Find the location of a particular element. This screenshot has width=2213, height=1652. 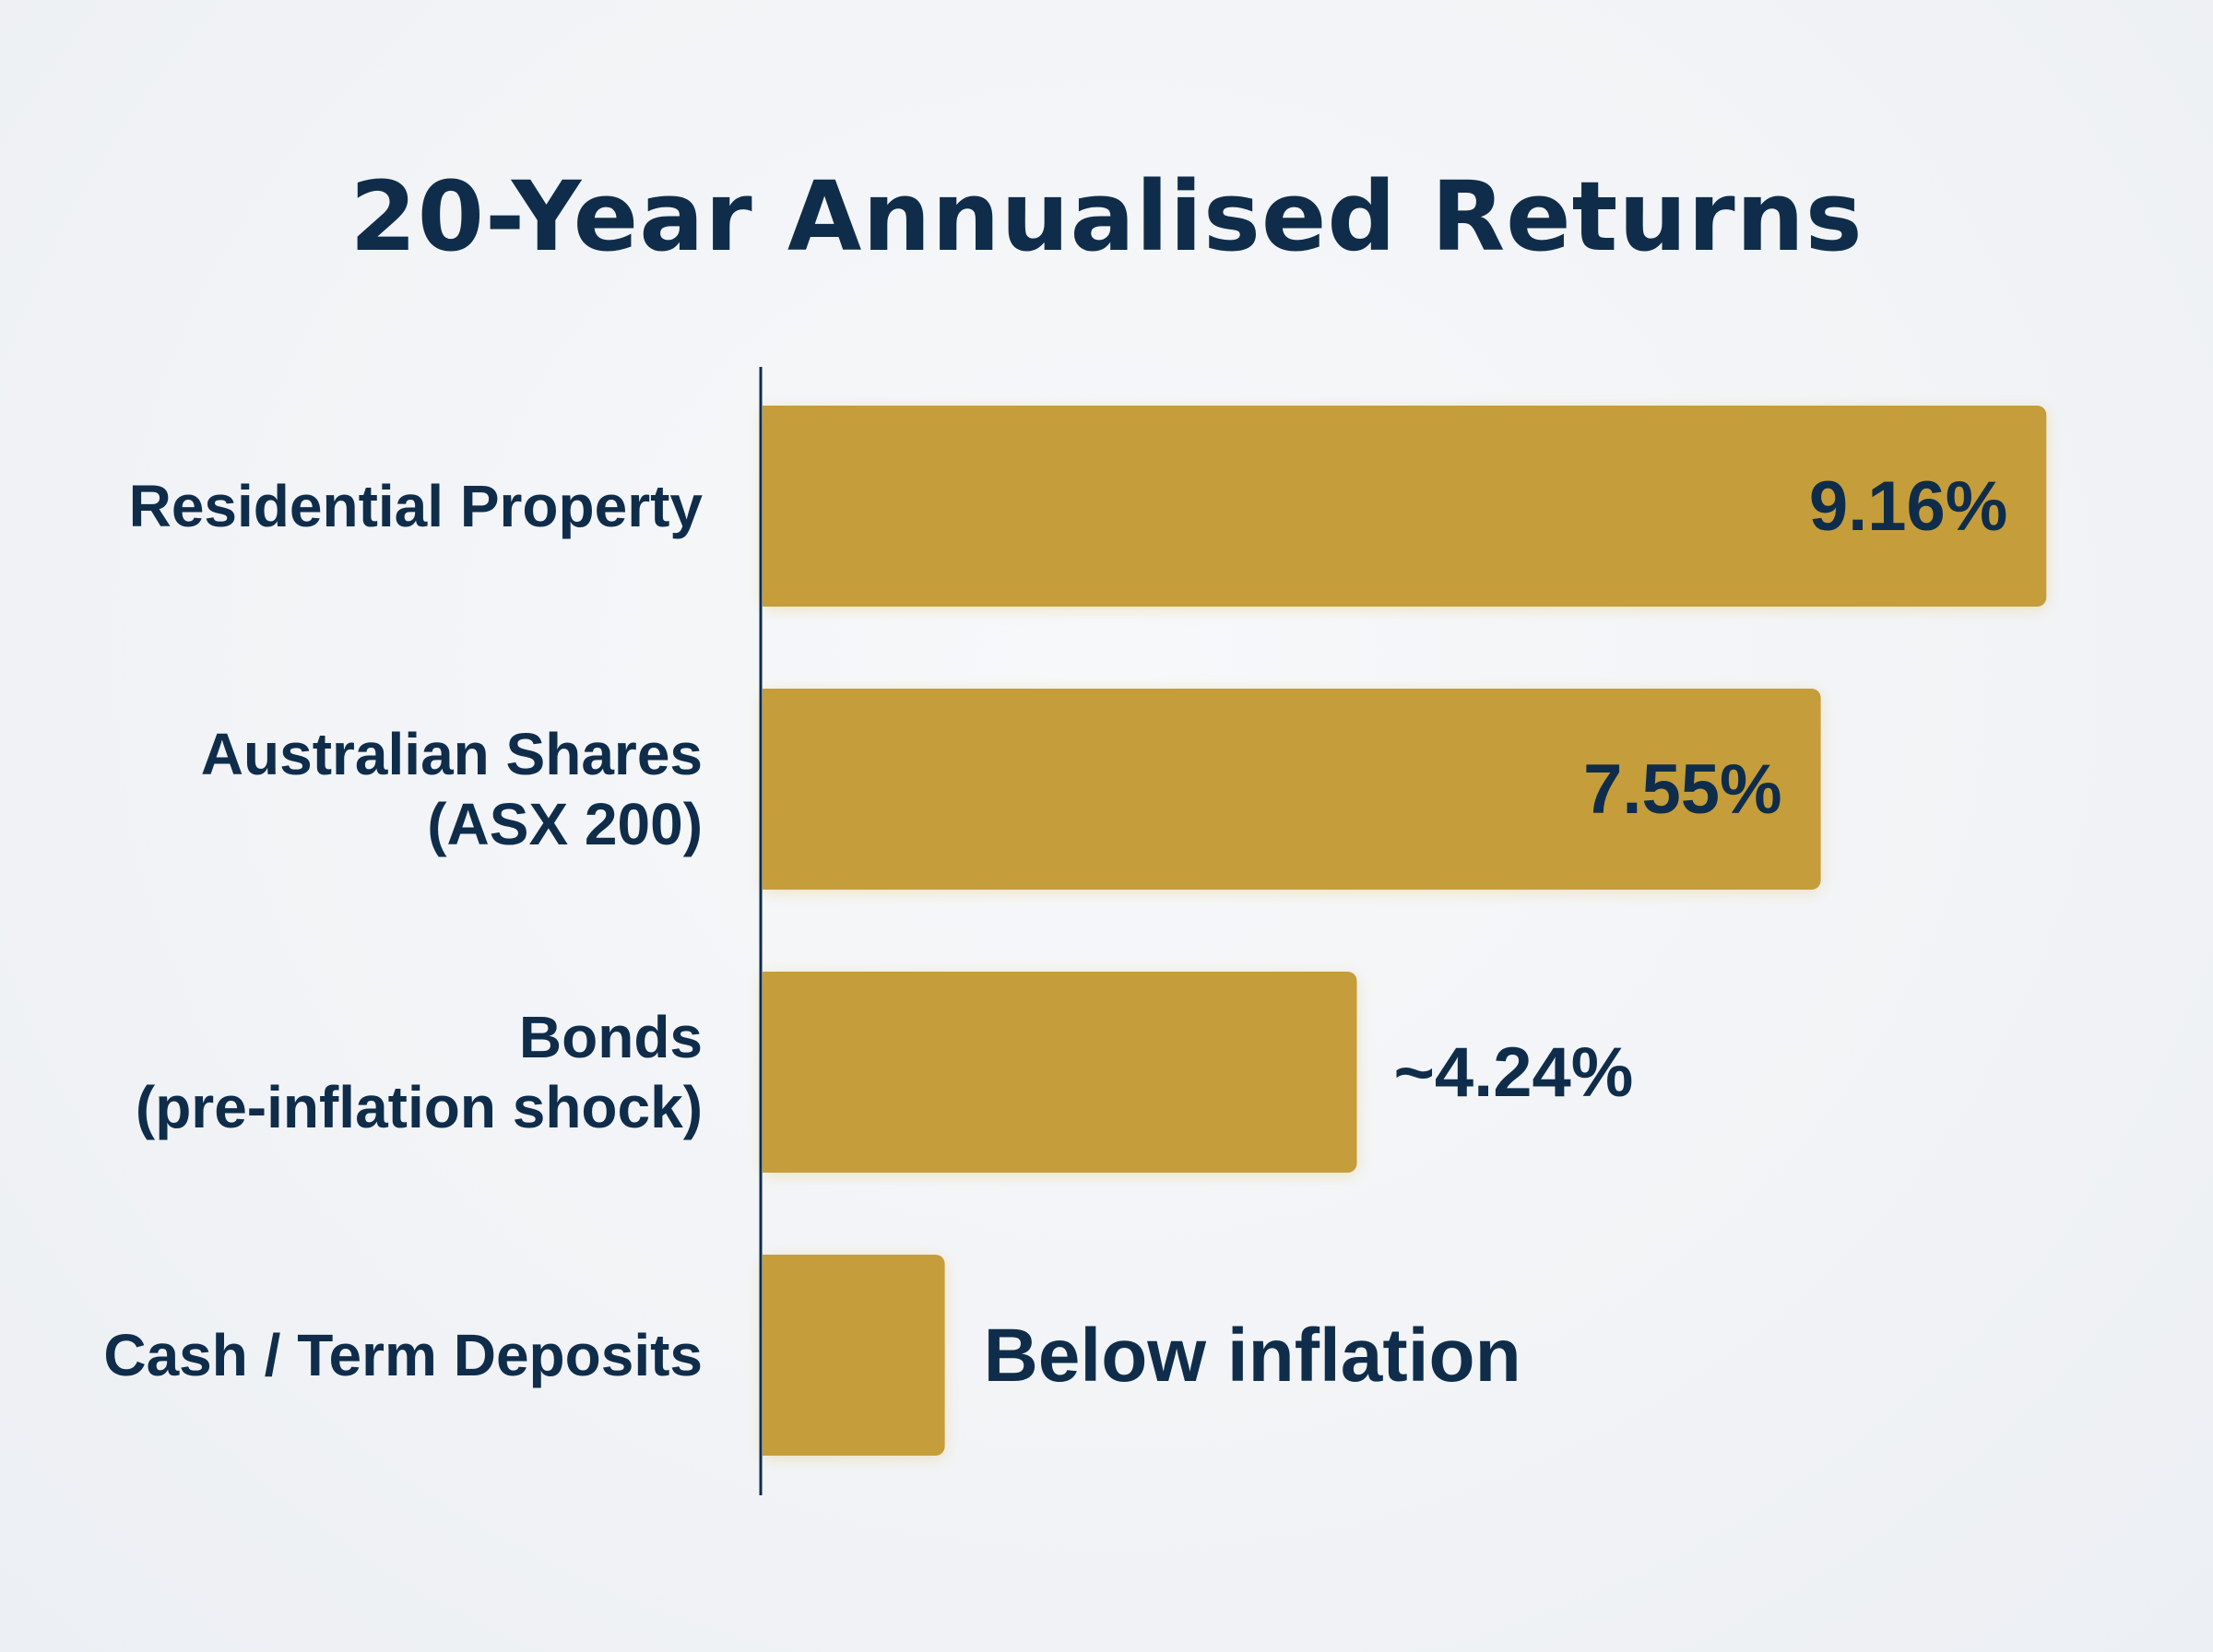

category-label-line: Cash / Term Deposits is located at coordinates (403, 1355).